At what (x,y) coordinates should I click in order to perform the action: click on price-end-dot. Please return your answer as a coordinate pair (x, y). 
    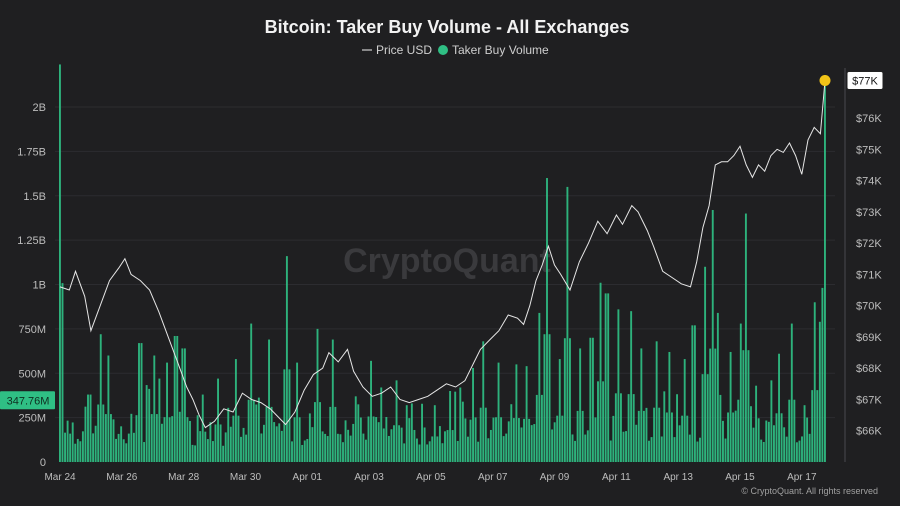
    Looking at the image, I should click on (825, 81).